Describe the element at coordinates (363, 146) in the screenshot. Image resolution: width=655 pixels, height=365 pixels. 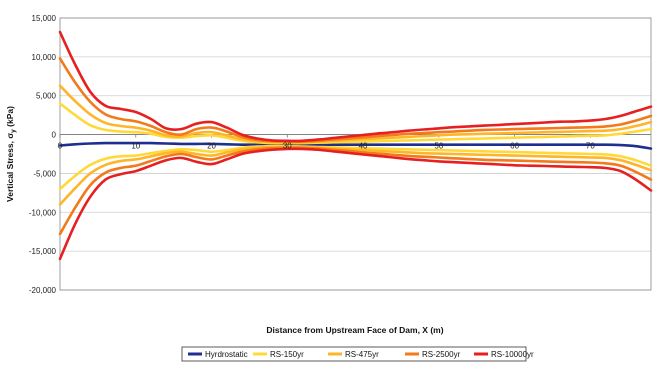
I see `x-tick-label: 40` at that location.